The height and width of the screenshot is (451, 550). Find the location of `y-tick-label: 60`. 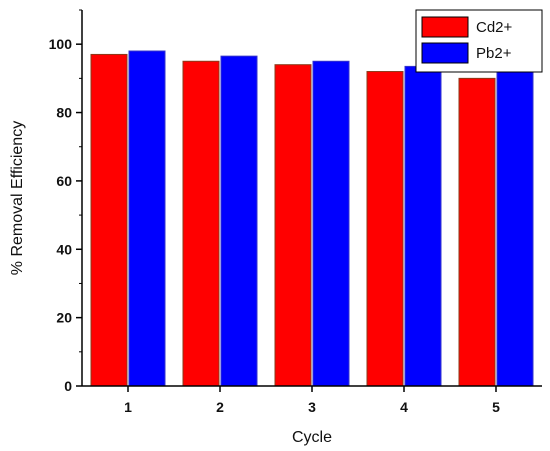

y-tick-label: 60 is located at coordinates (64, 181).